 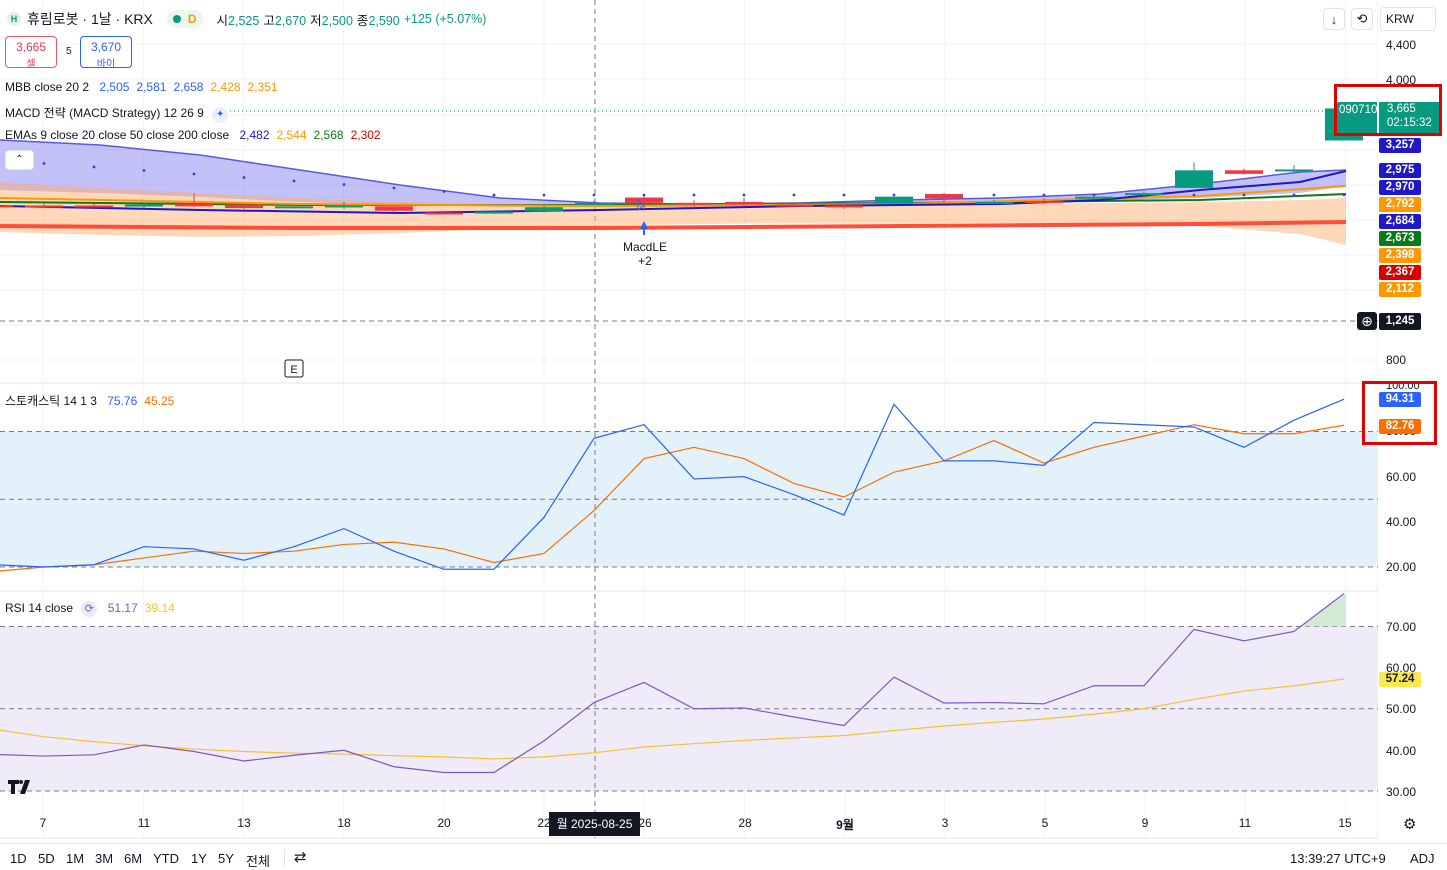 What do you see at coordinates (1400, 426) in the screenshot?
I see `stoch-d-label: 82.76` at bounding box center [1400, 426].